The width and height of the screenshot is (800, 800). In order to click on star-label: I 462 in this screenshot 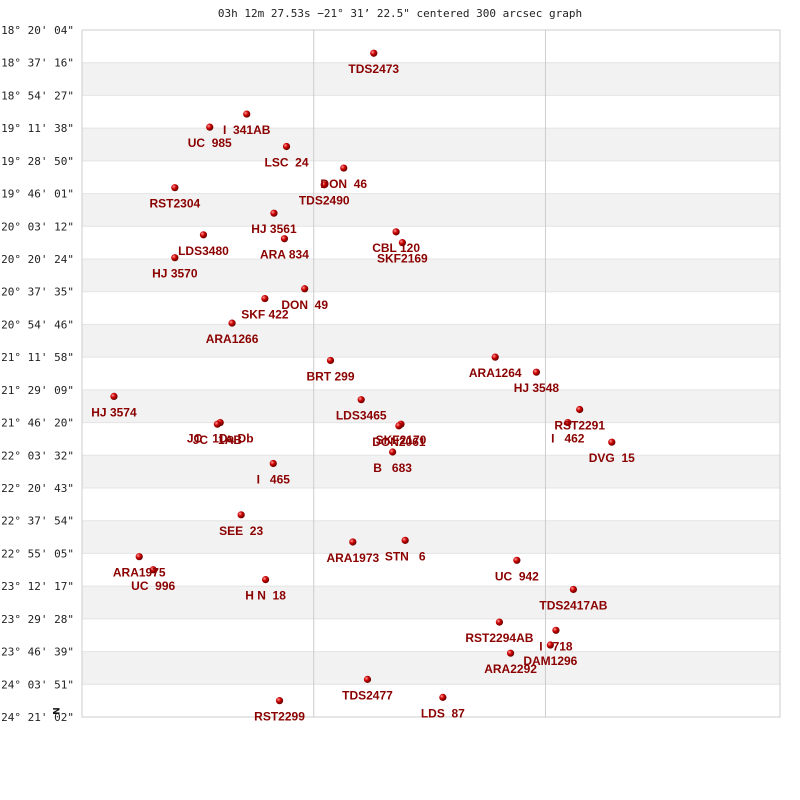, I will do `click(568, 439)`.